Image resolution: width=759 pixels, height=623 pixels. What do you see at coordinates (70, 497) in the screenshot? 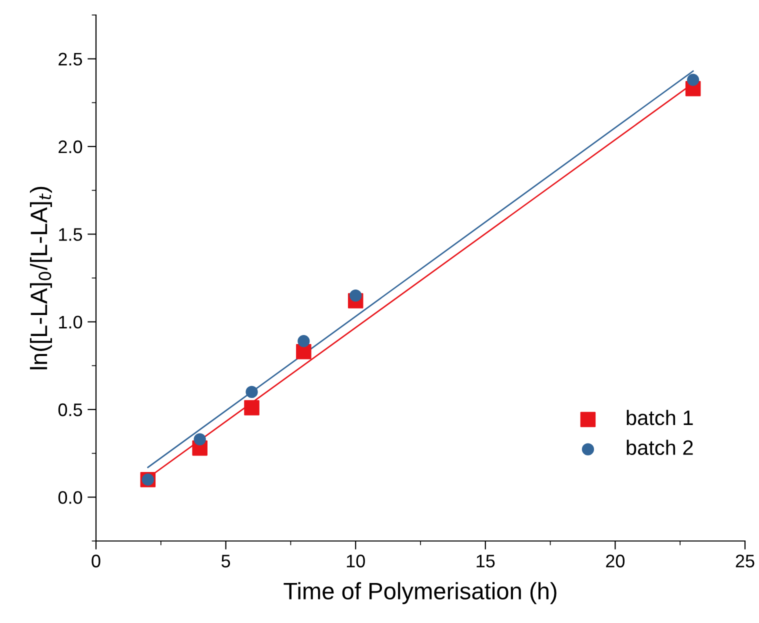
I see `y-tick-label: 0.0` at bounding box center [70, 497].